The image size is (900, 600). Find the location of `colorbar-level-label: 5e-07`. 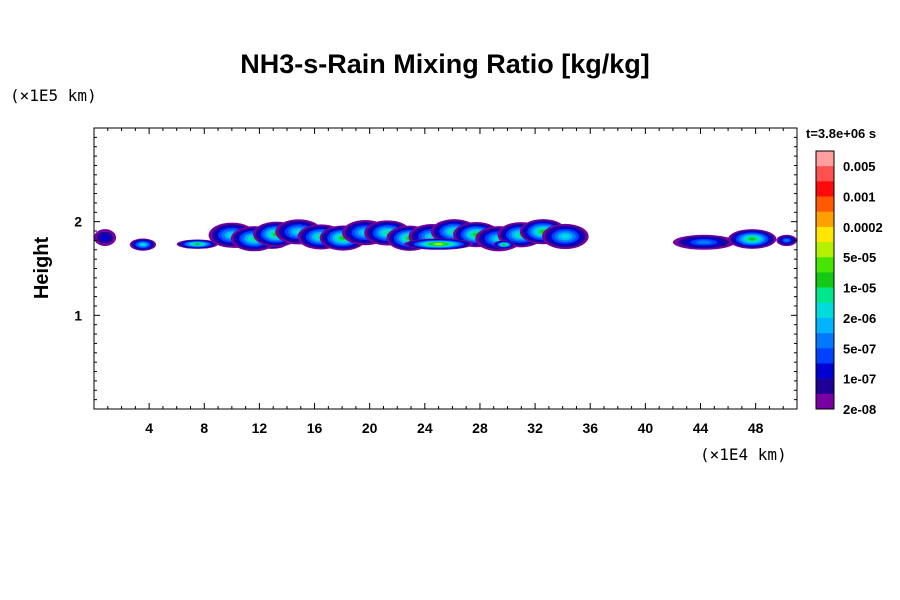

colorbar-level-label: 5e-07 is located at coordinates (859, 348).